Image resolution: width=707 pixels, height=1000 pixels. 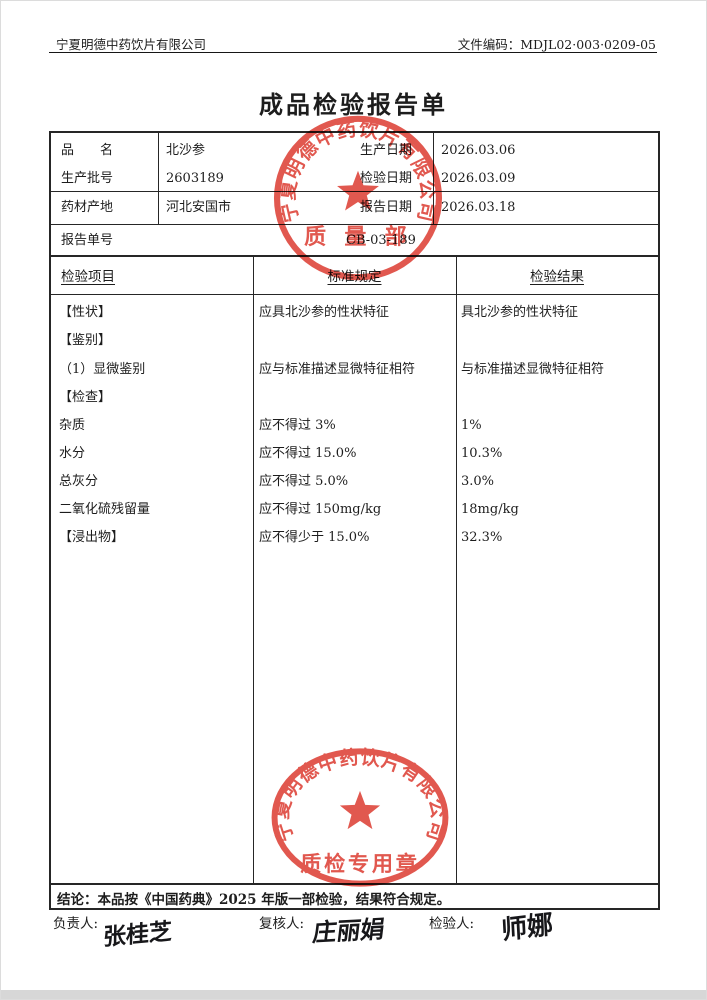 I want to click on row-result: 1%, so click(x=471, y=425).